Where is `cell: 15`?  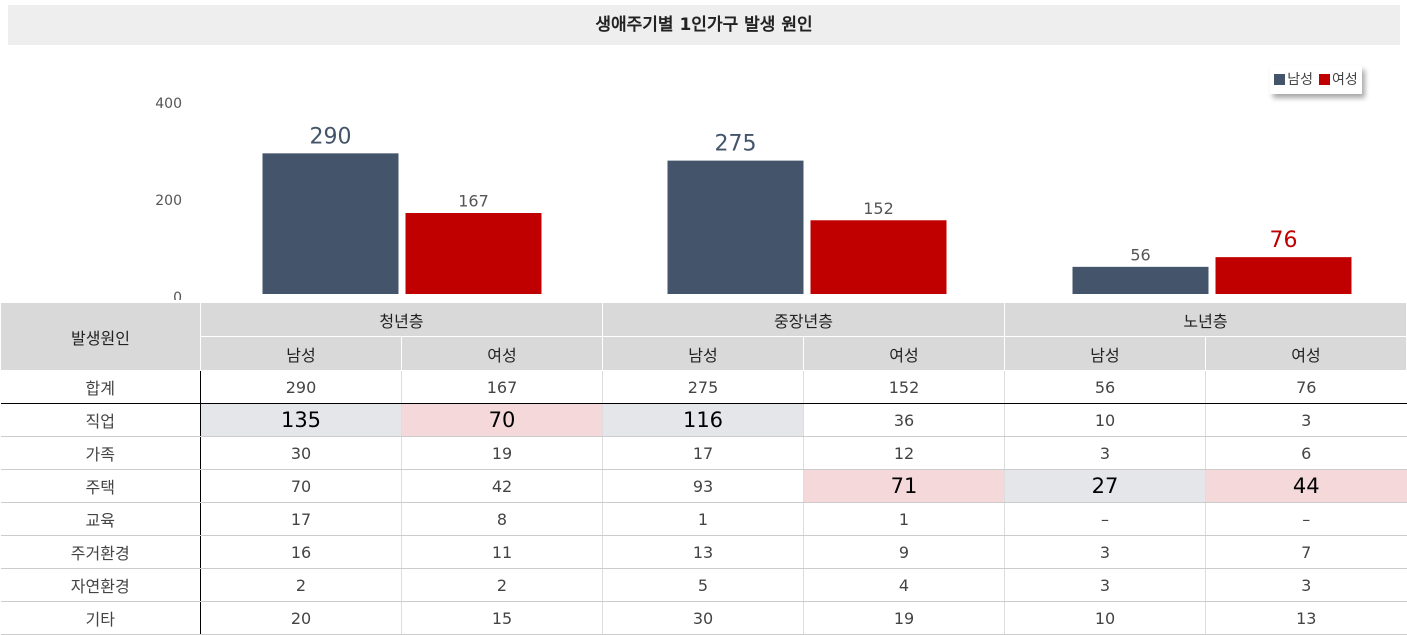
cell: 15 is located at coordinates (502, 618).